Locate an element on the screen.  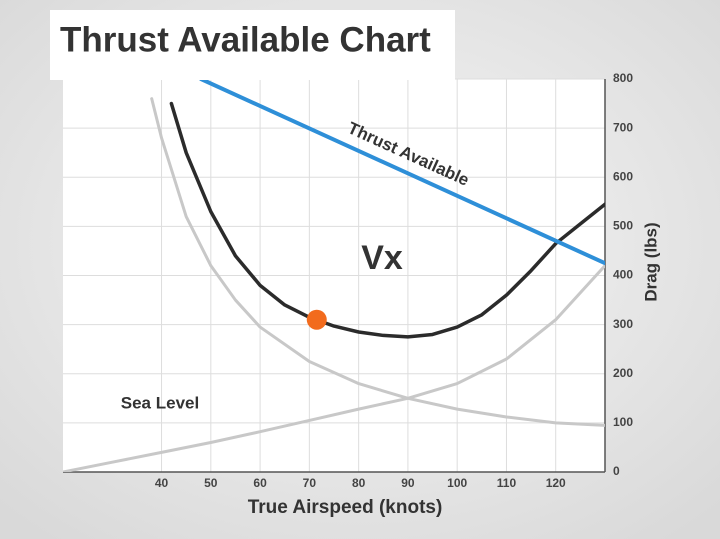
x-tick-label: 100 is located at coordinates (457, 483).